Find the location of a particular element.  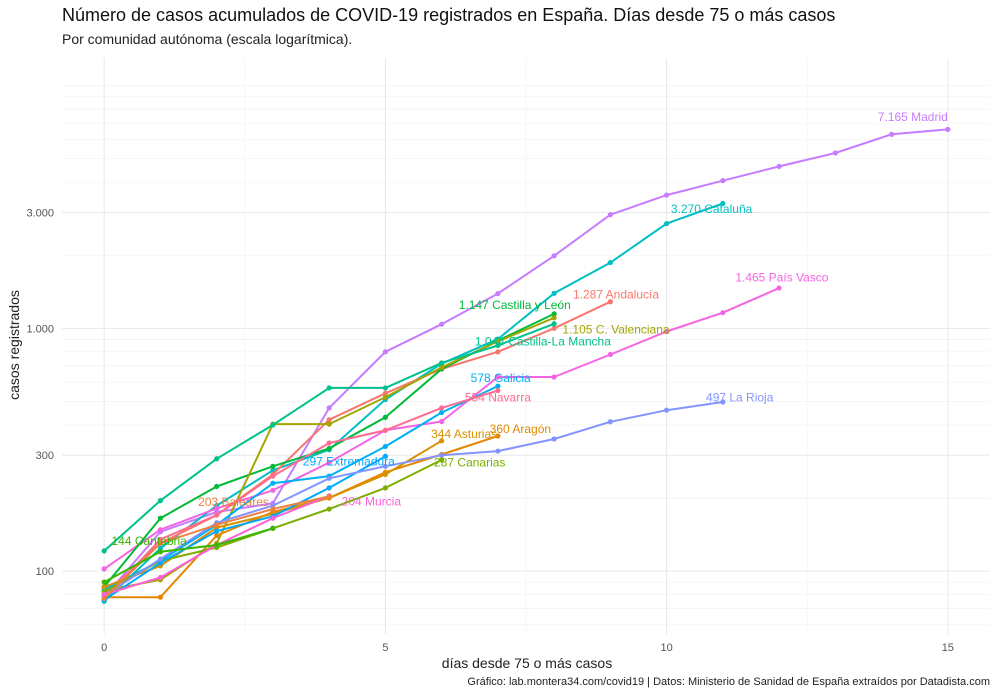

series-end-label: 497 La Rioja is located at coordinates (740, 397).